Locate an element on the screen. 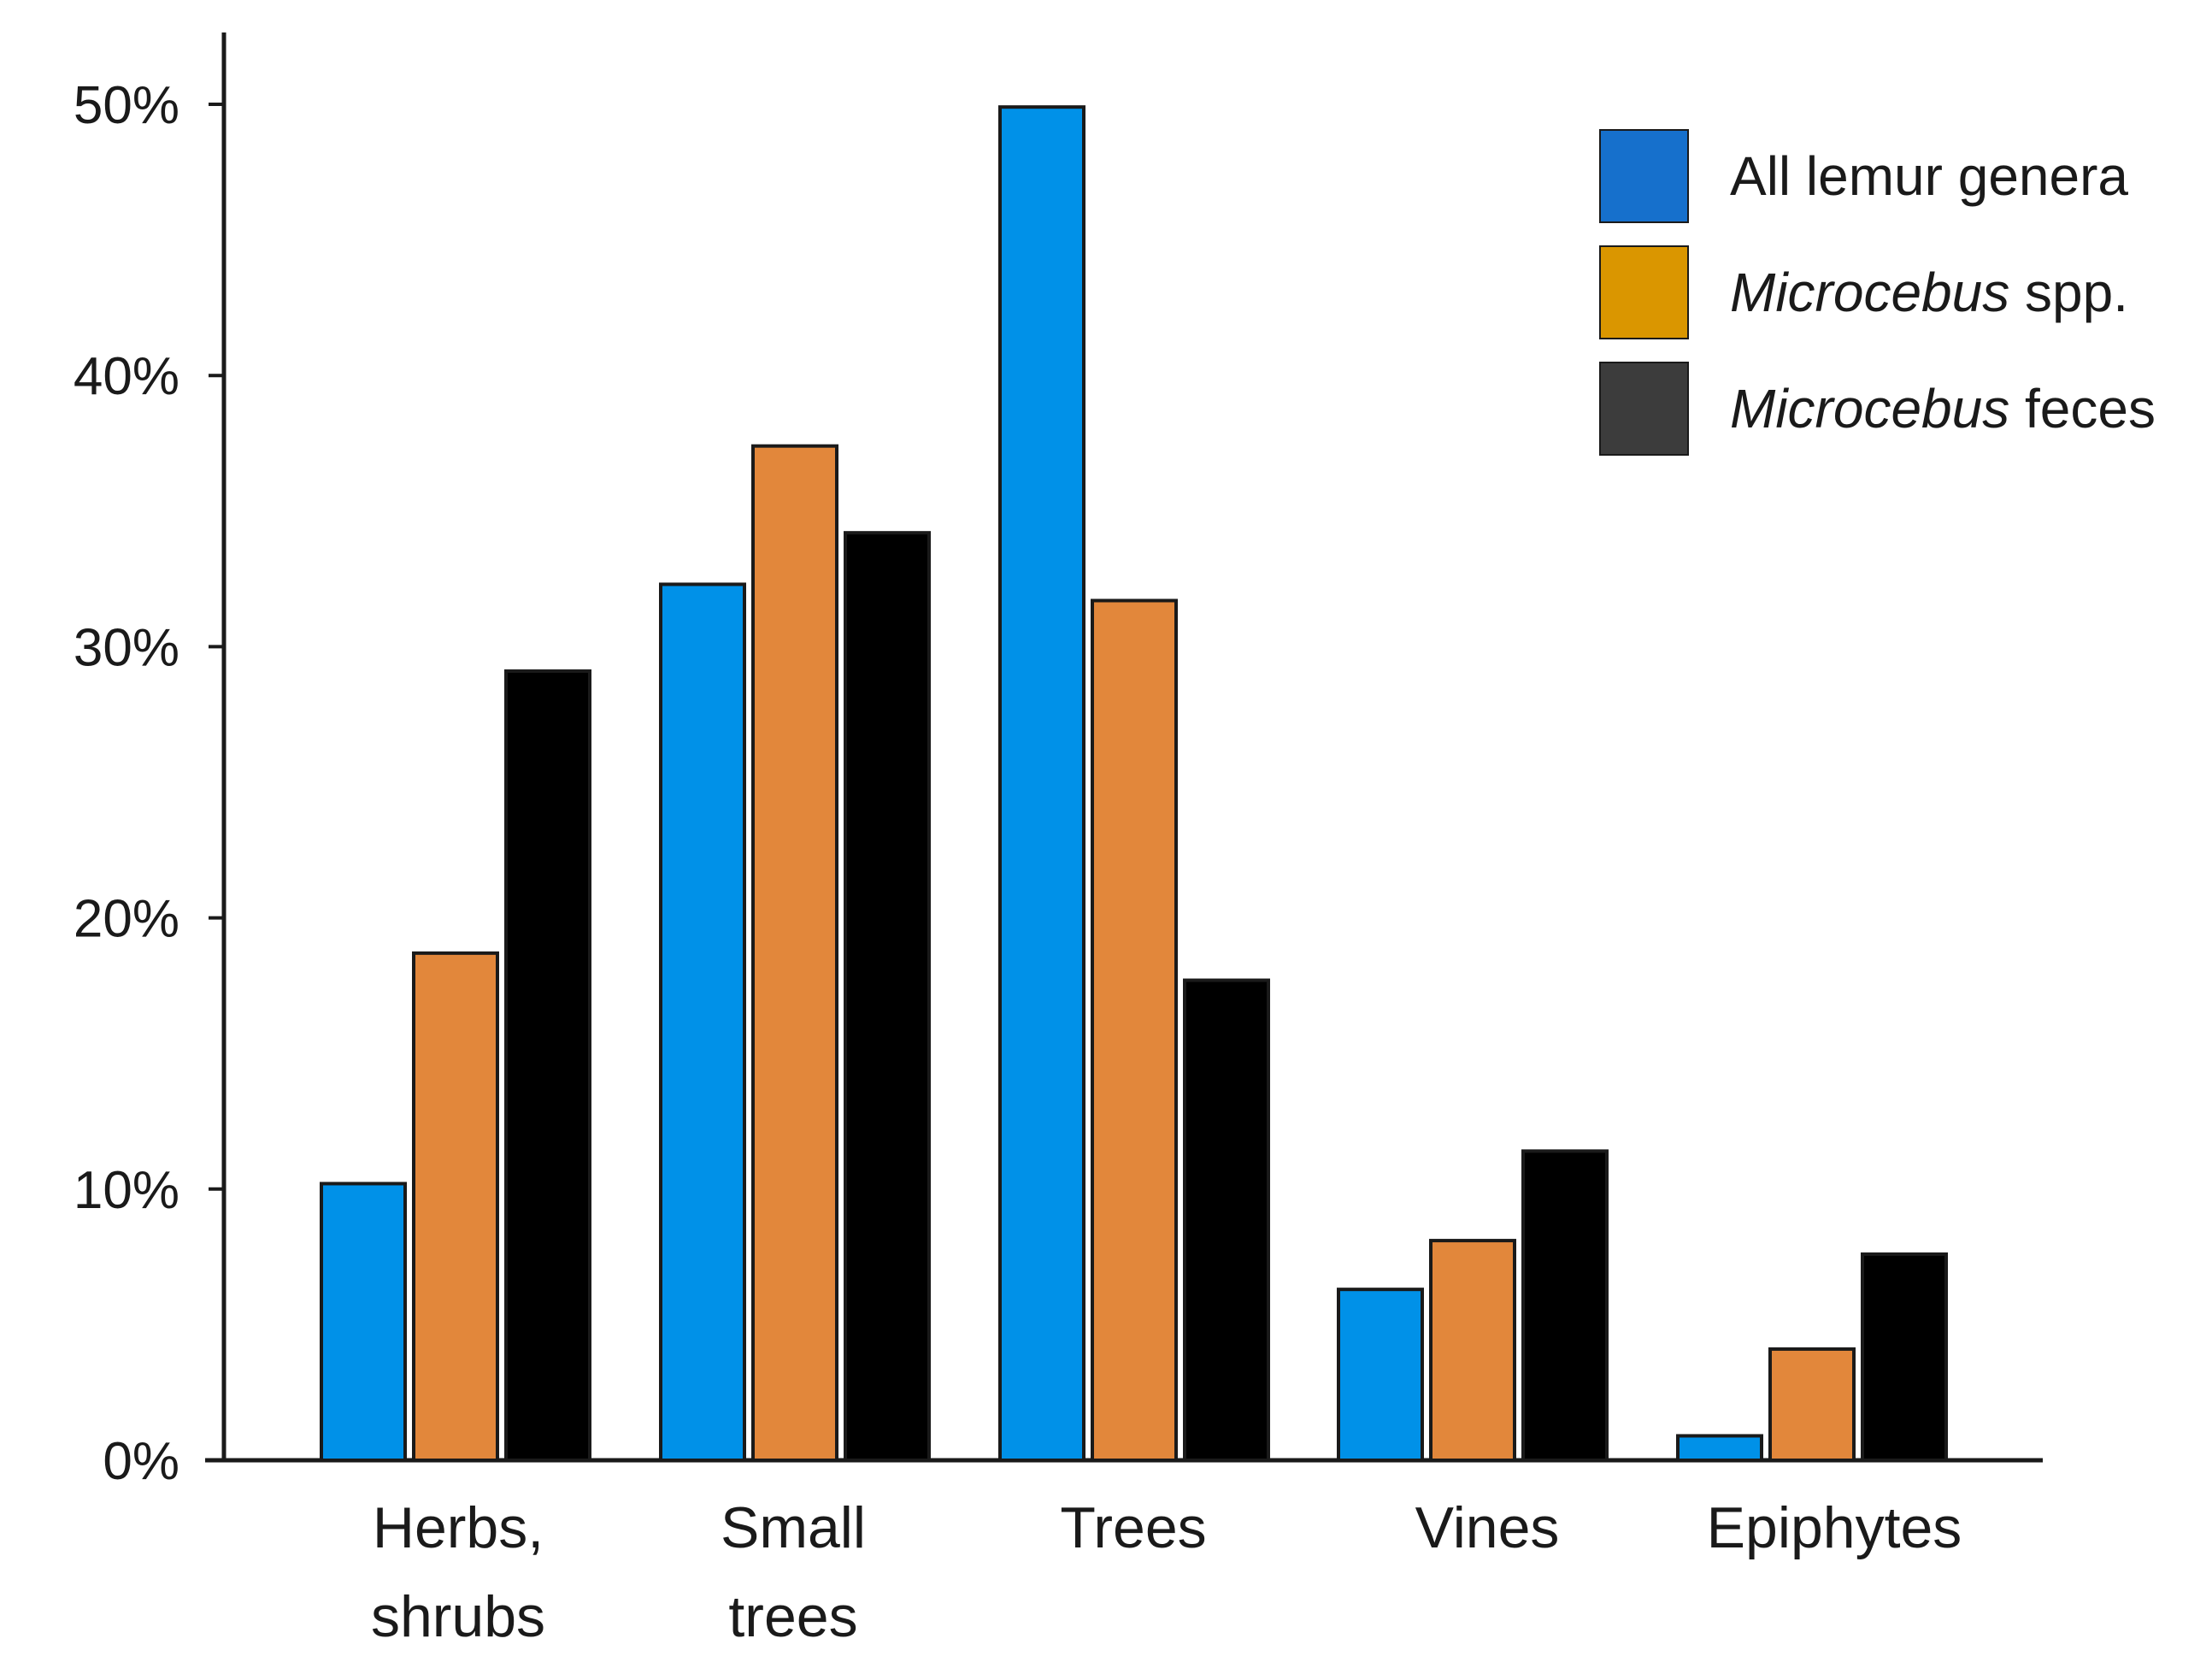 This screenshot has height=1668, width=2212. legend-label: Microcebus spp. is located at coordinates (1929, 292).